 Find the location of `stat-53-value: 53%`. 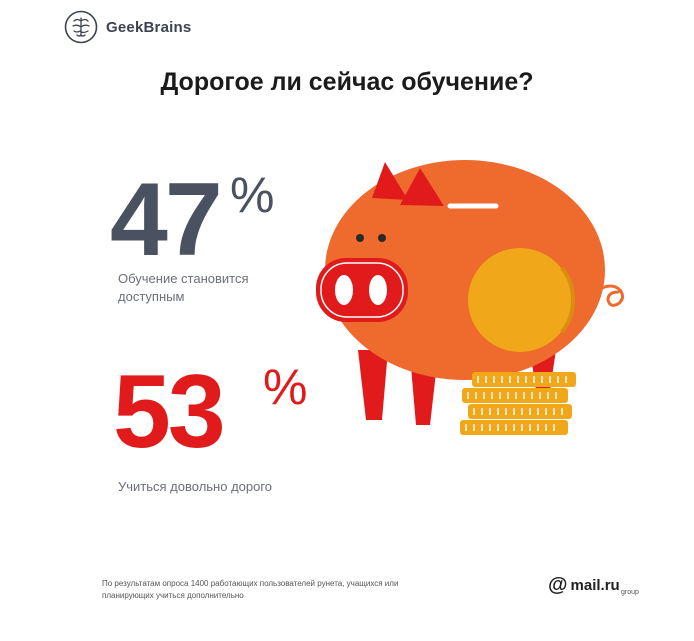

stat-53-value: 53% is located at coordinates (210, 412).